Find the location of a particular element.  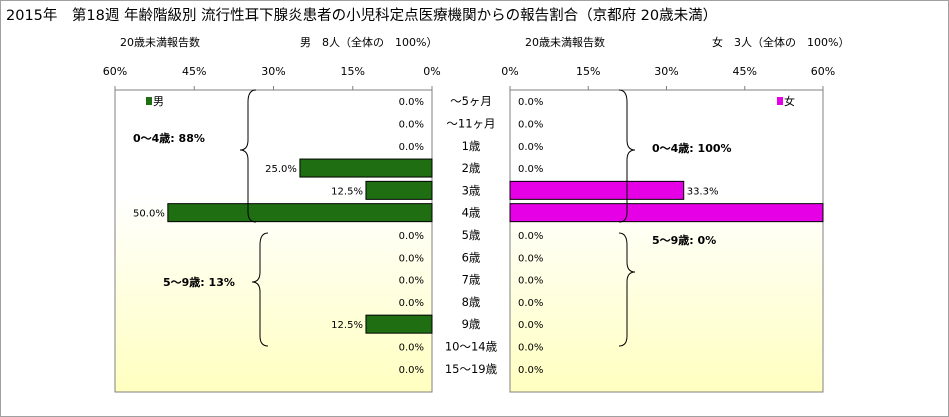

female-tick-label: 0% is located at coordinates (509, 71).